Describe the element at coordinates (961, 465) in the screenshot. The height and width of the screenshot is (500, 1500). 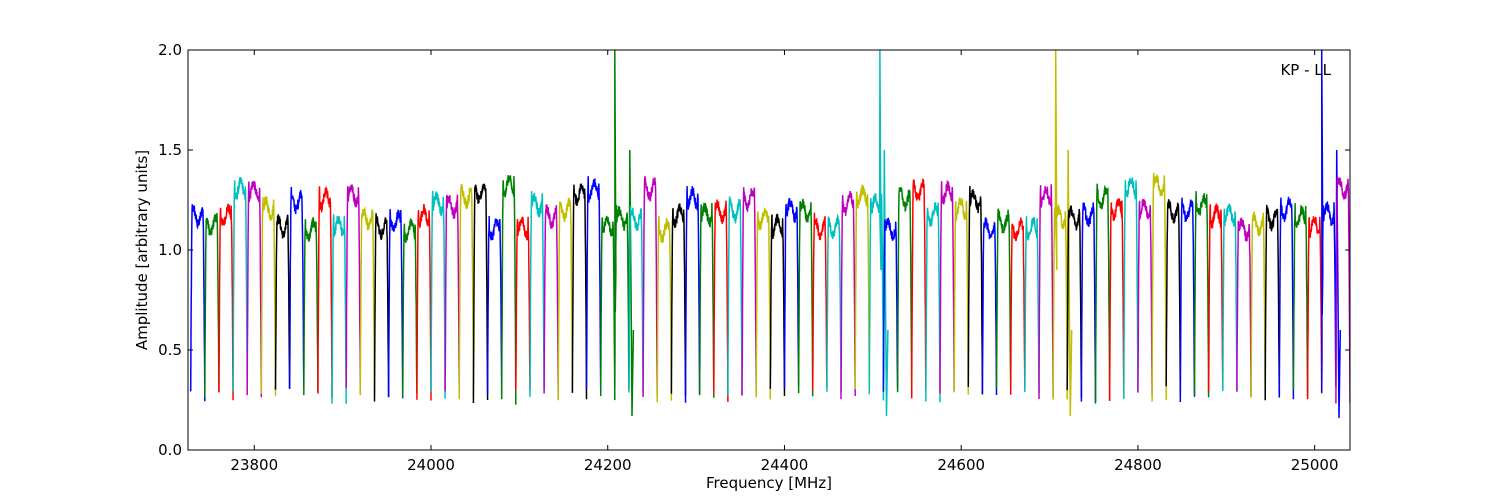
I see `x-tick-label-4: 24600` at that location.